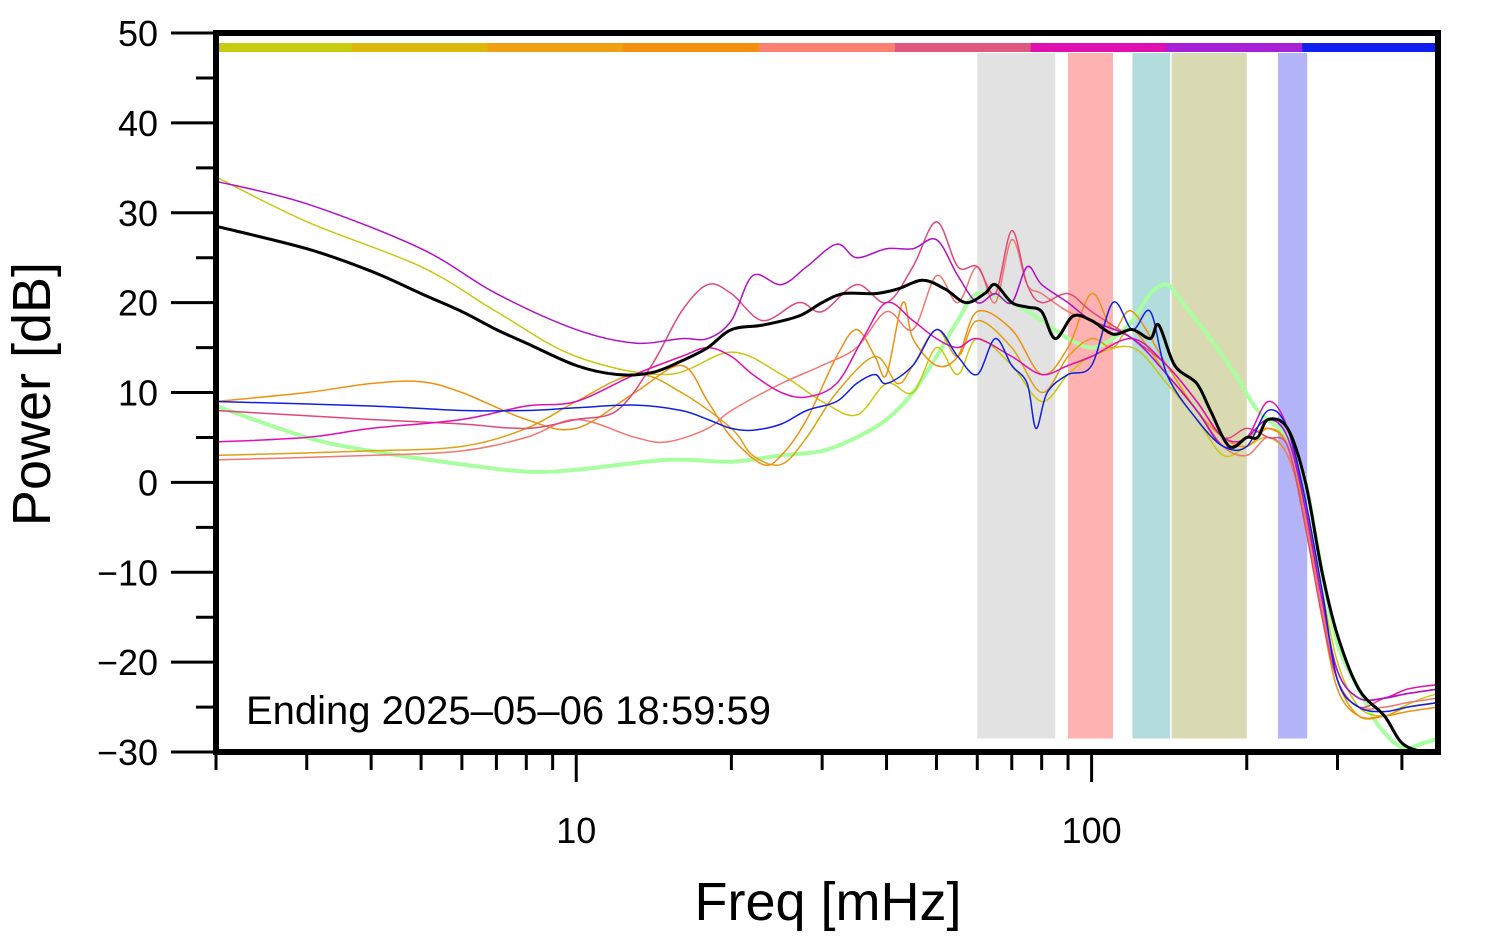 This screenshot has height=952, width=1494. I want to click on color-bar, so click(827, 47).